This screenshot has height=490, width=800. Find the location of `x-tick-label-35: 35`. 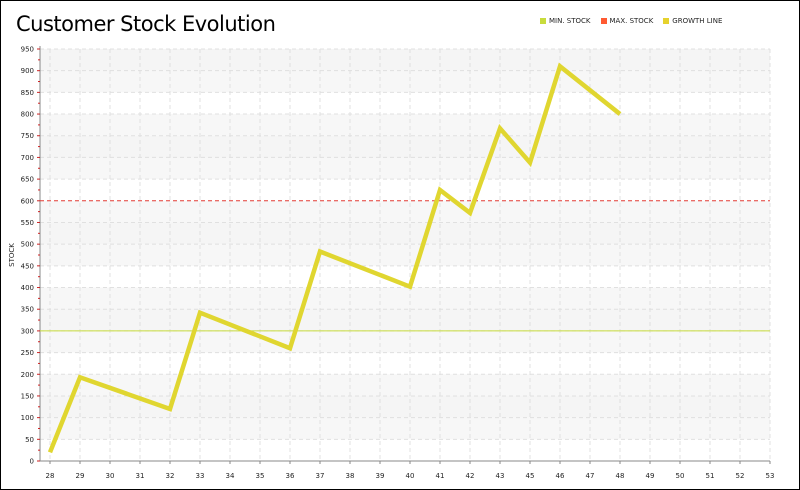

x-tick-label-35: 35 is located at coordinates (260, 476).